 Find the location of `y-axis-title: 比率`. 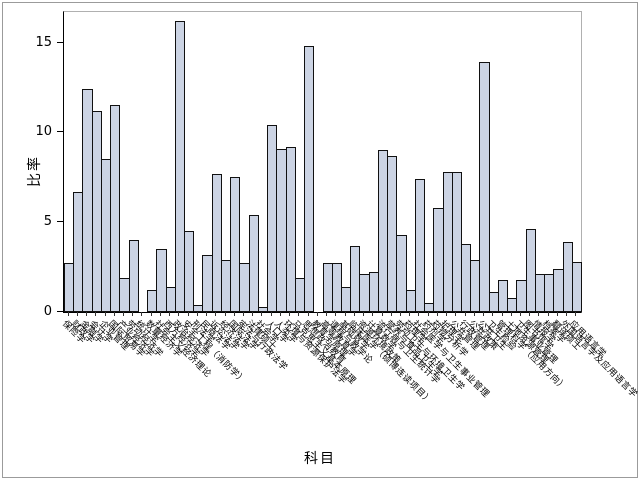

y-axis-title: 比率 is located at coordinates (35, 171).